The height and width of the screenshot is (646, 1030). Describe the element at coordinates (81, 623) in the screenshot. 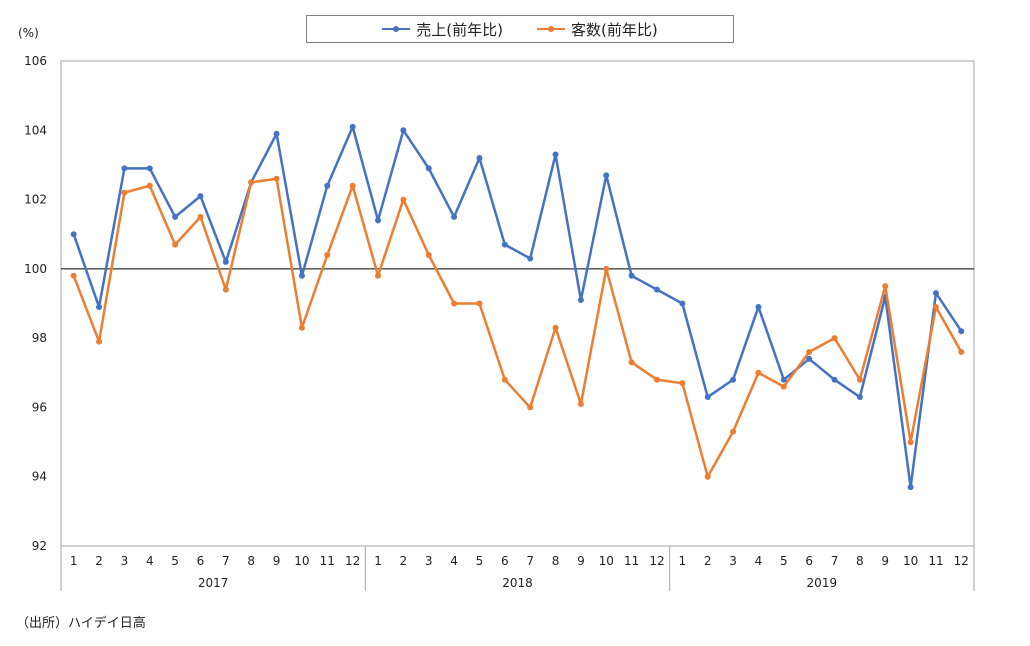

I see `source-note: （出所）ハイデイ日高` at that location.